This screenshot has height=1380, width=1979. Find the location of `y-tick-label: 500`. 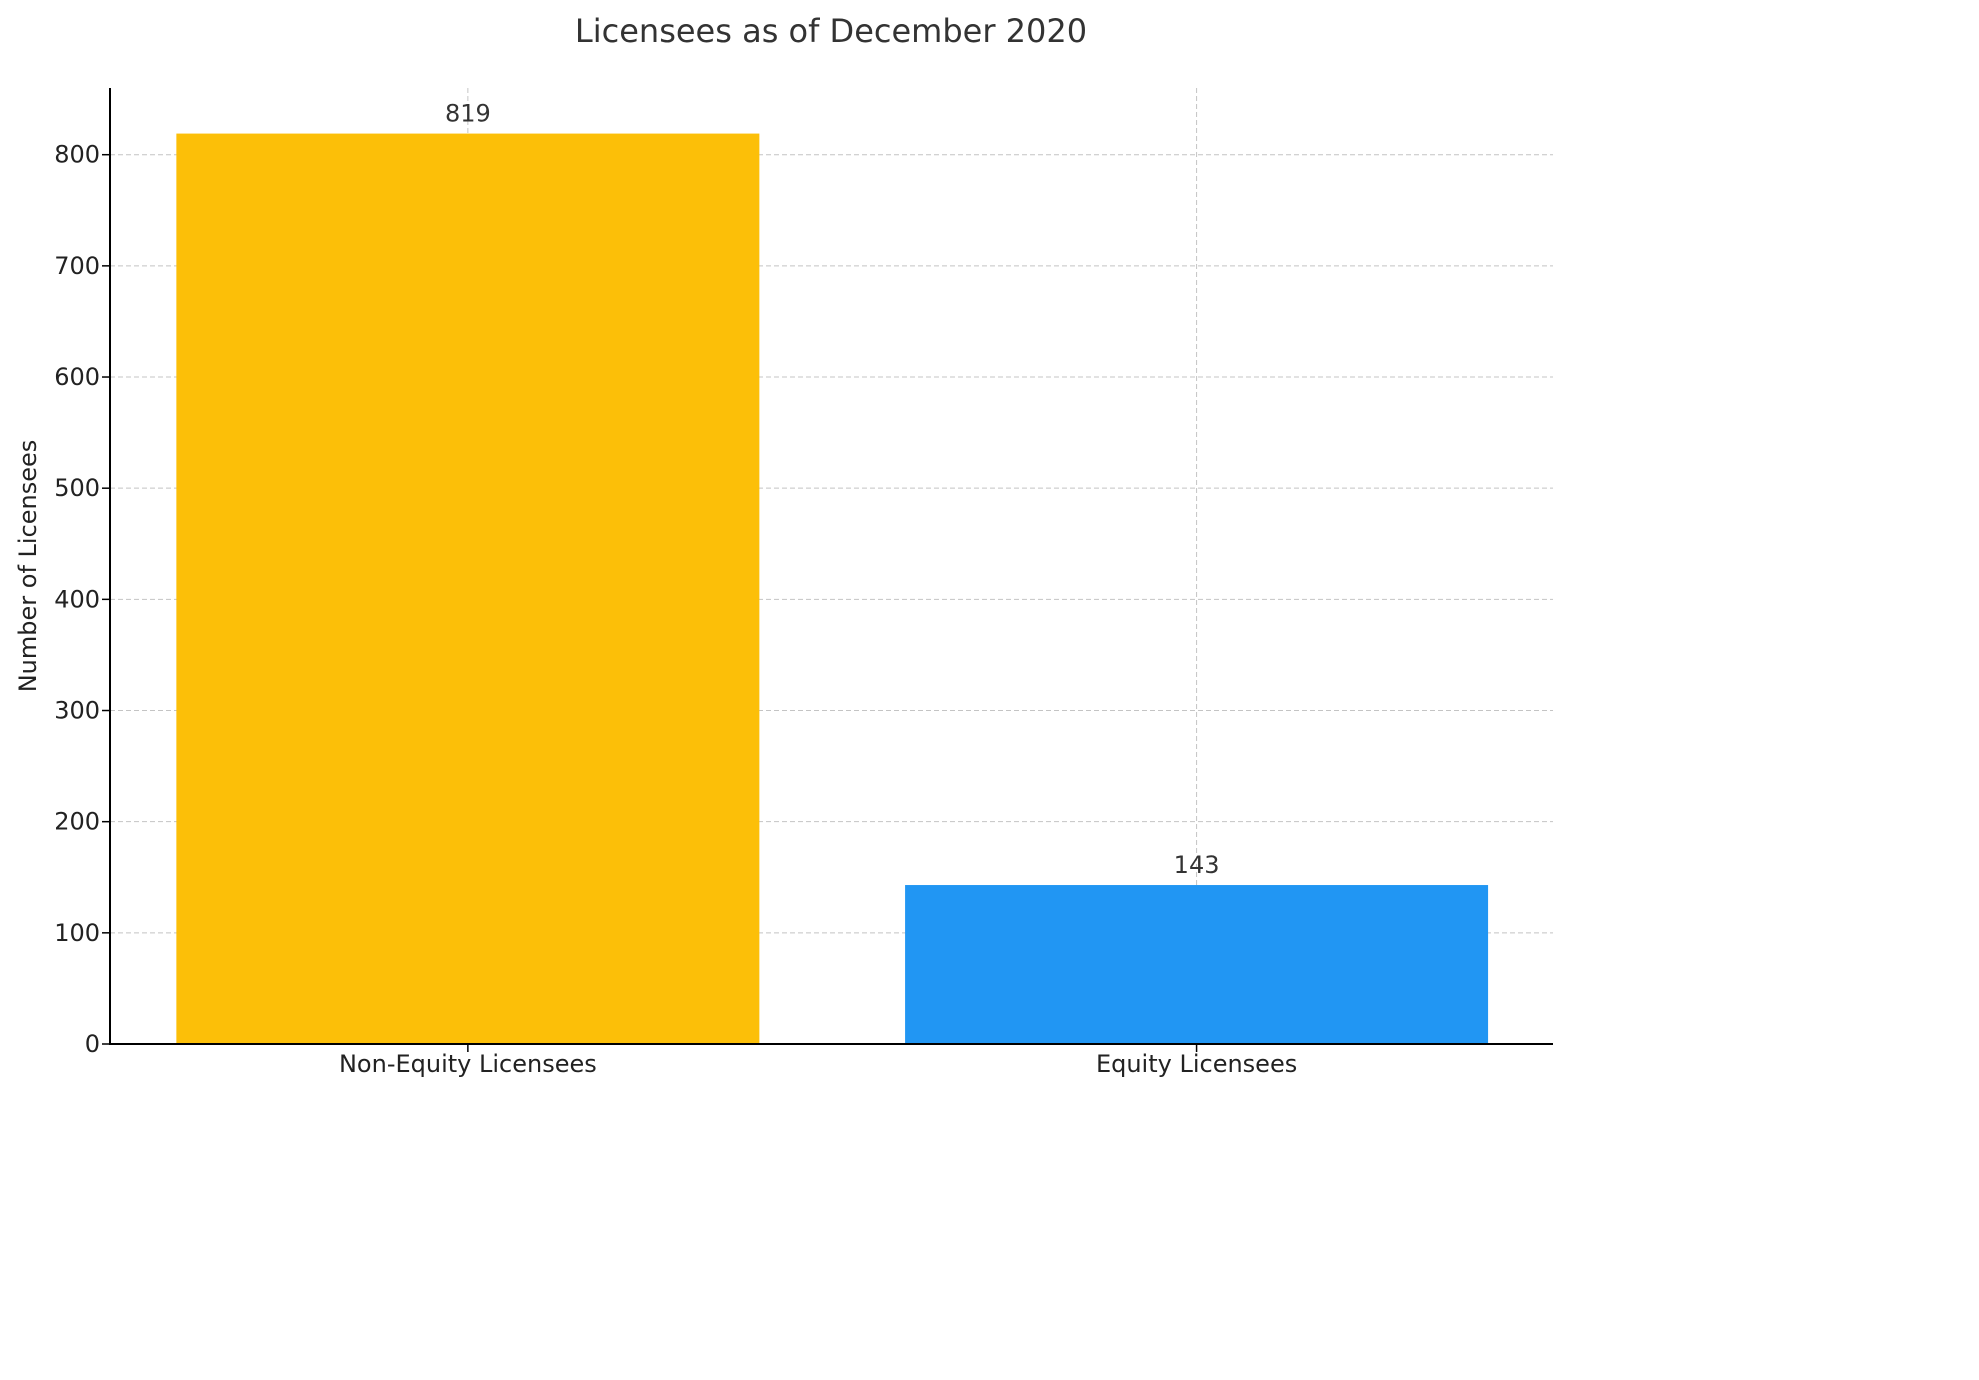

y-tick-label: 500 is located at coordinates (77, 488).